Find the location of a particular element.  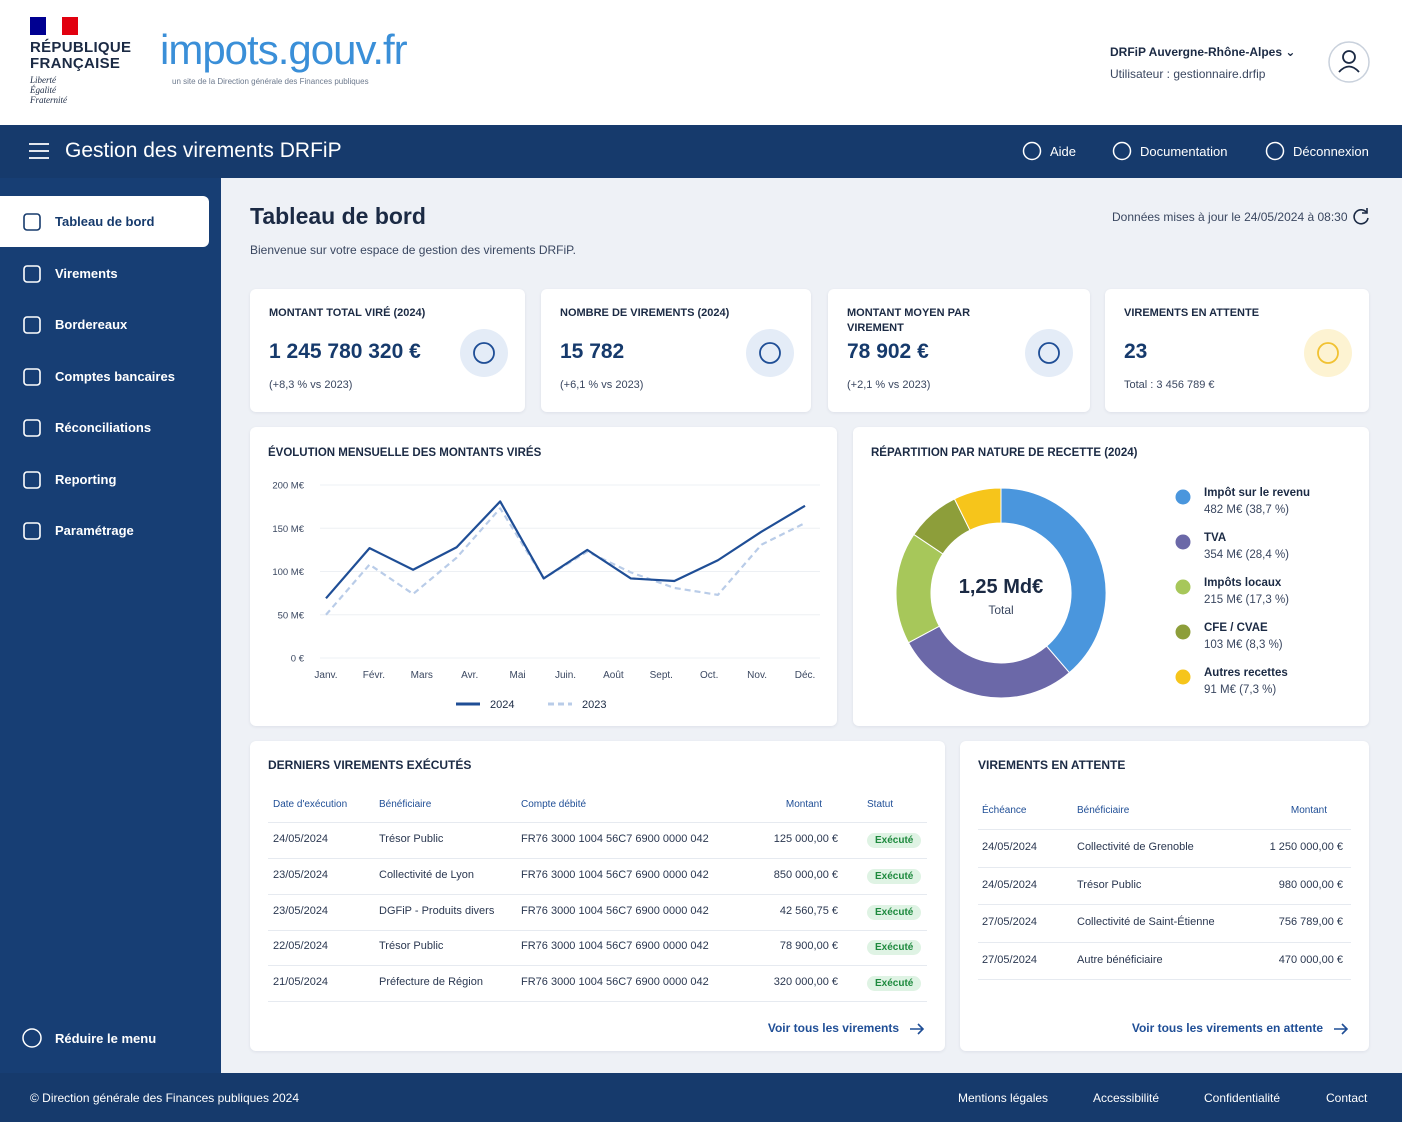

pie-center-label: Total is located at coordinates (1000, 610).